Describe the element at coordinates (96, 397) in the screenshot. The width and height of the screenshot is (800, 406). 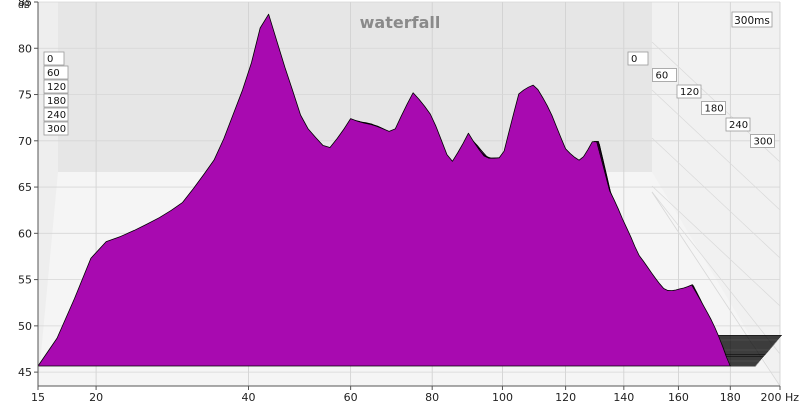
I see `x-tick-label: 20` at that location.